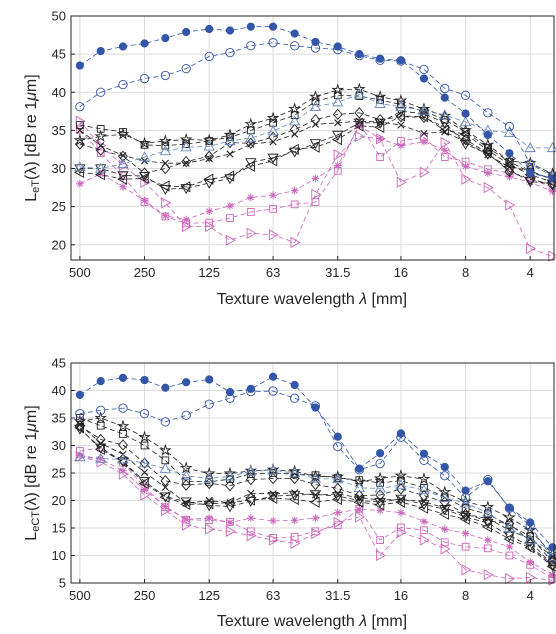  What do you see at coordinates (59, 390) in the screenshot?
I see `y-tick-label: 40` at bounding box center [59, 390].